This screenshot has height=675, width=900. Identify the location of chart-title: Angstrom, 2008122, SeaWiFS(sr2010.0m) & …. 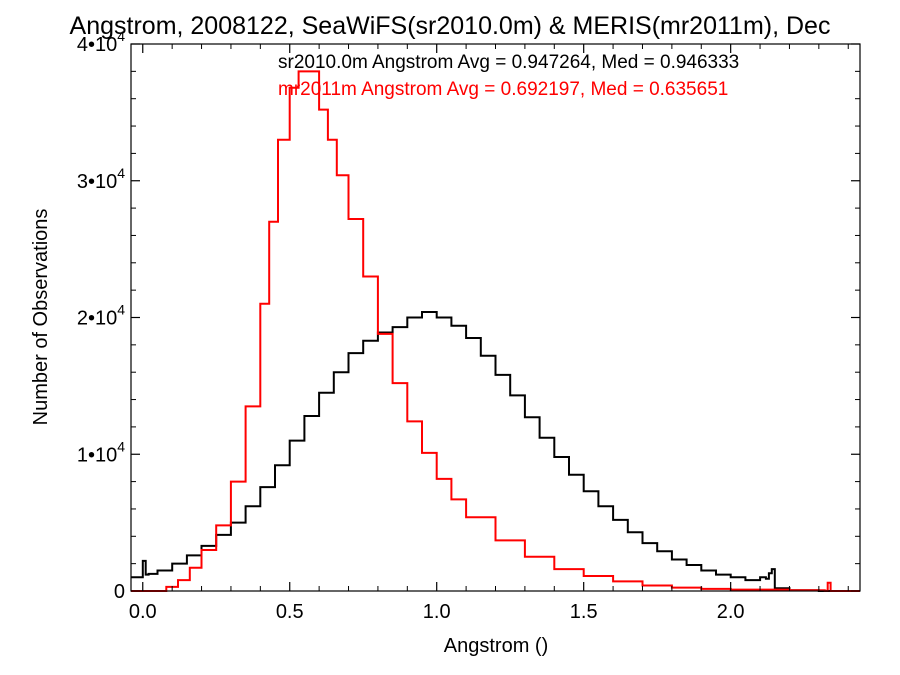
(450, 26).